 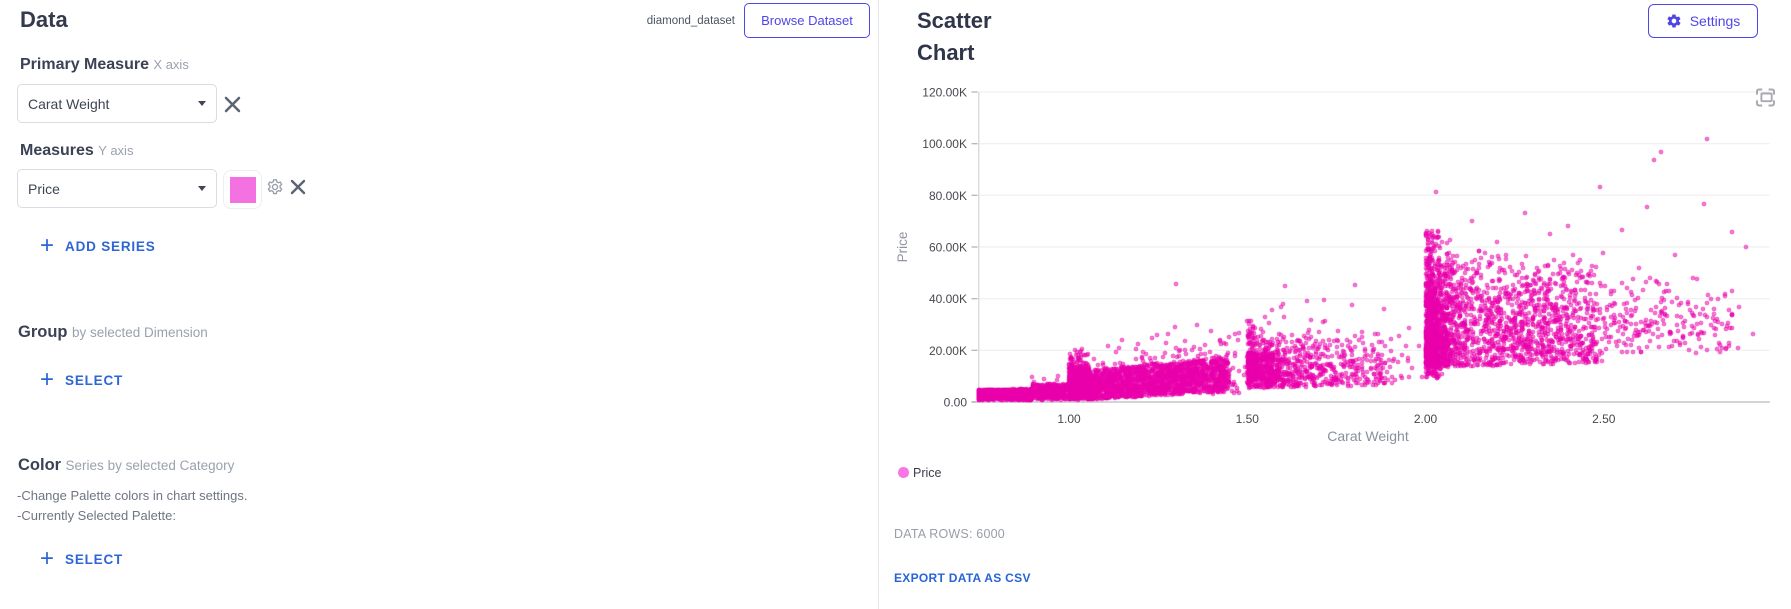 I want to click on svg-text: 1.50, so click(x=1248, y=419).